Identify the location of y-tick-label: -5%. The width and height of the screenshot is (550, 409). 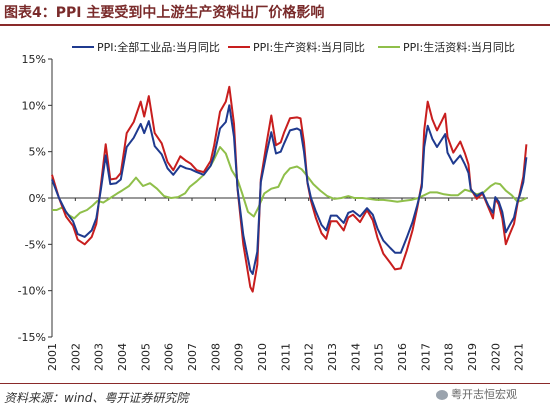
(35, 244).